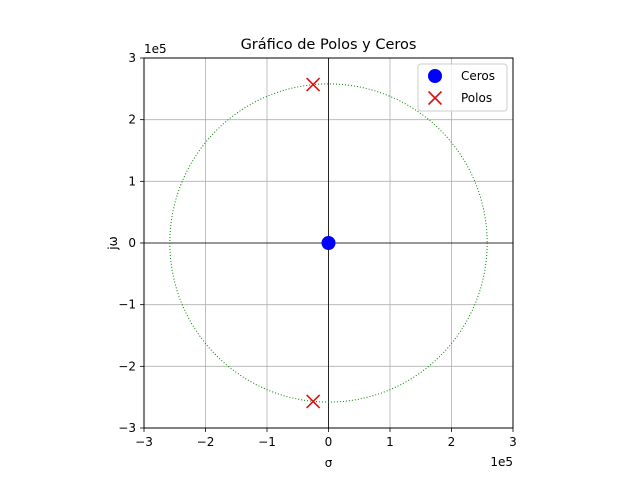 Image resolution: width=640 pixels, height=480 pixels. Describe the element at coordinates (501, 462) in the screenshot. I see `x-axis-offset-text: 1e5` at that location.